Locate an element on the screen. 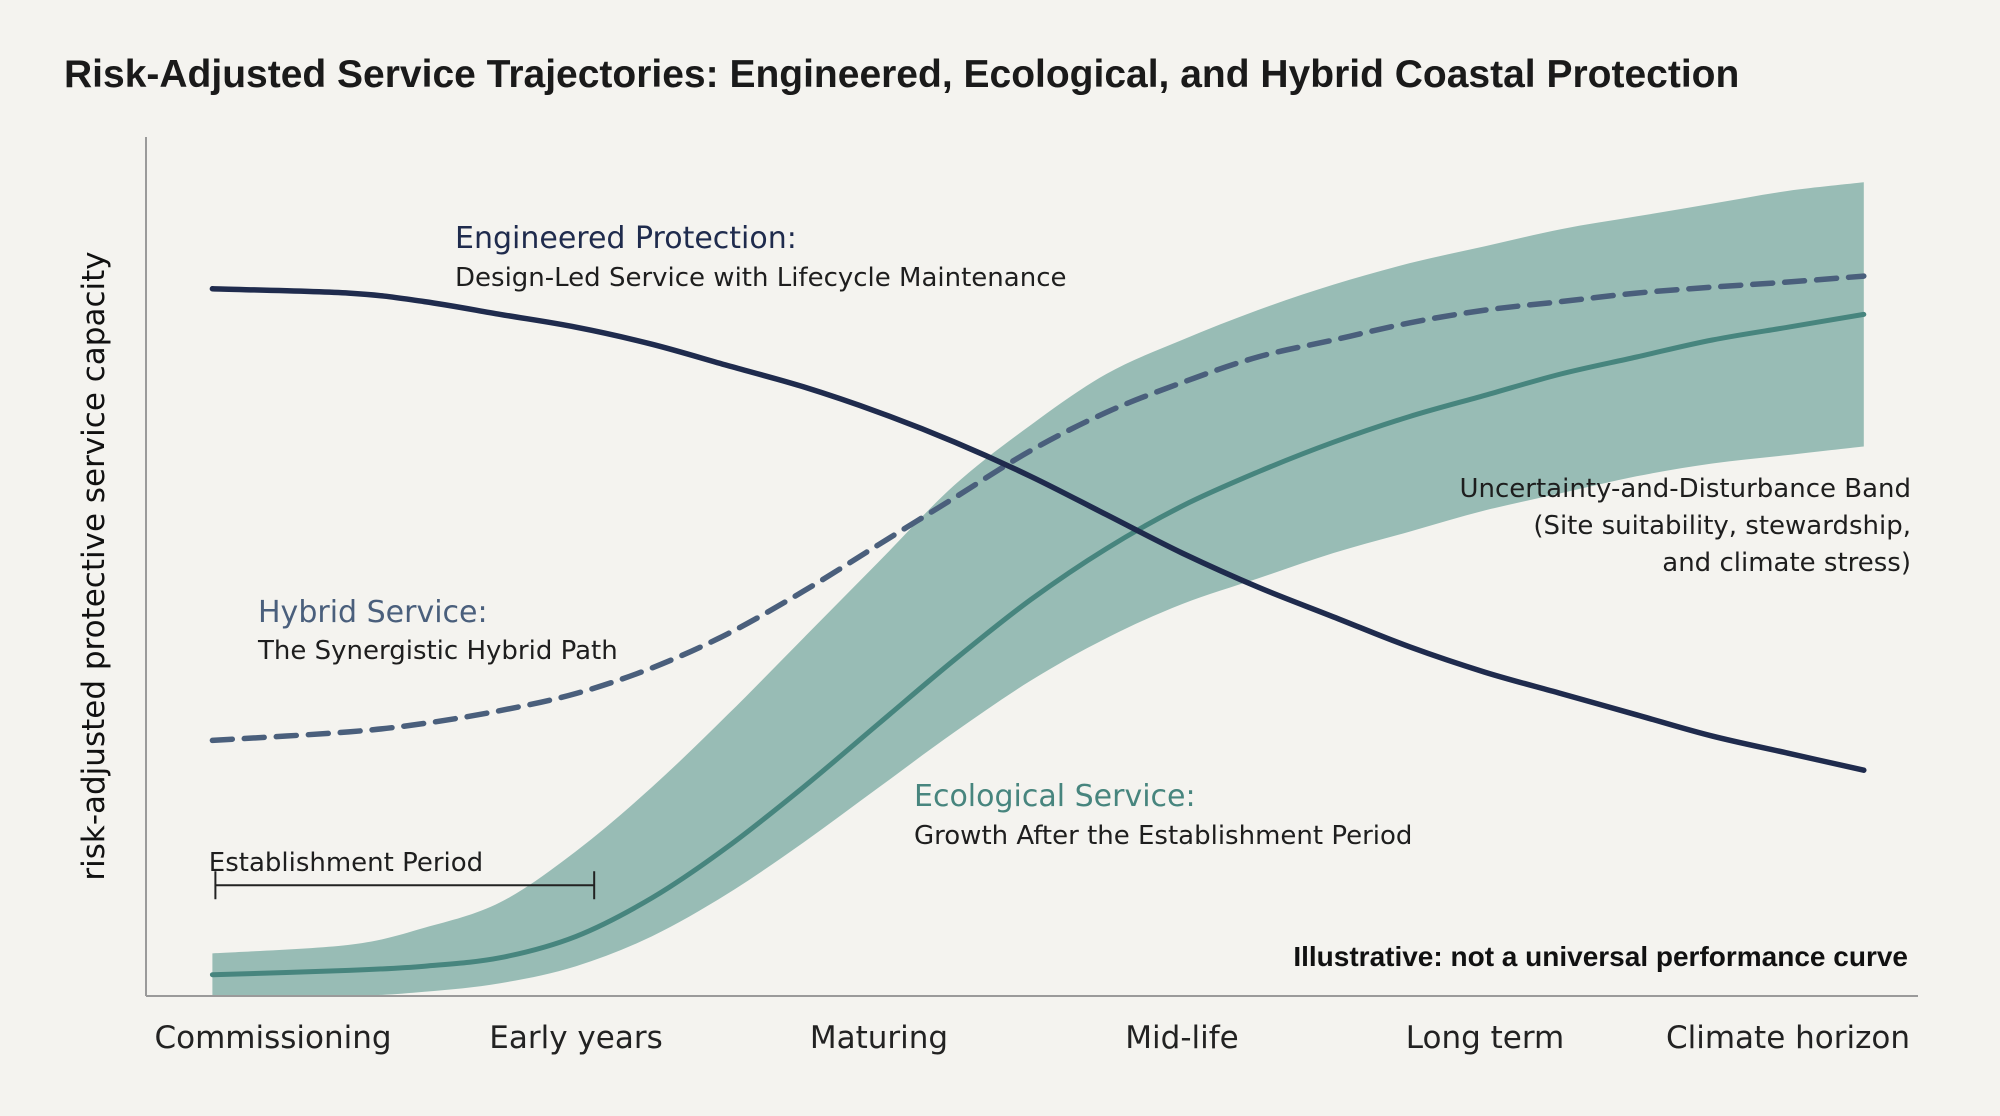 The image size is (2000, 1116). band-sublabel-2: and climate stress) is located at coordinates (1786, 563).